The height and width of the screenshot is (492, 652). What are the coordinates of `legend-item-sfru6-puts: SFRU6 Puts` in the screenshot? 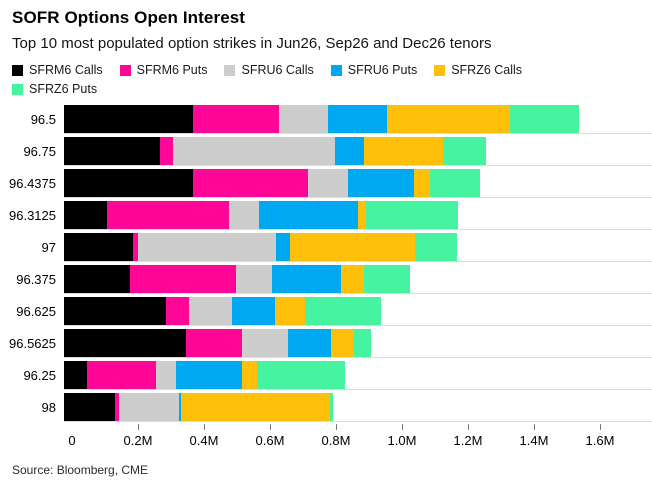 It's located at (374, 70).